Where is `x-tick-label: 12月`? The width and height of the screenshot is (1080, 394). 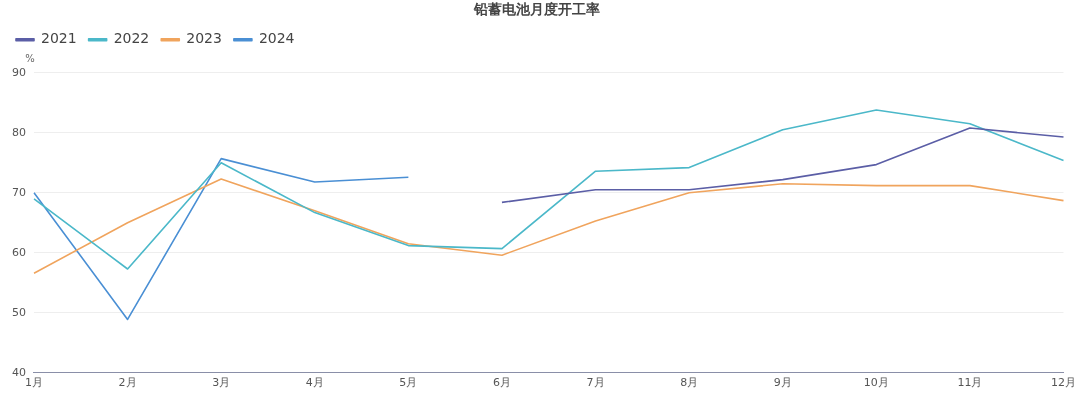
x-tick-label: 12月 is located at coordinates (1063, 383).